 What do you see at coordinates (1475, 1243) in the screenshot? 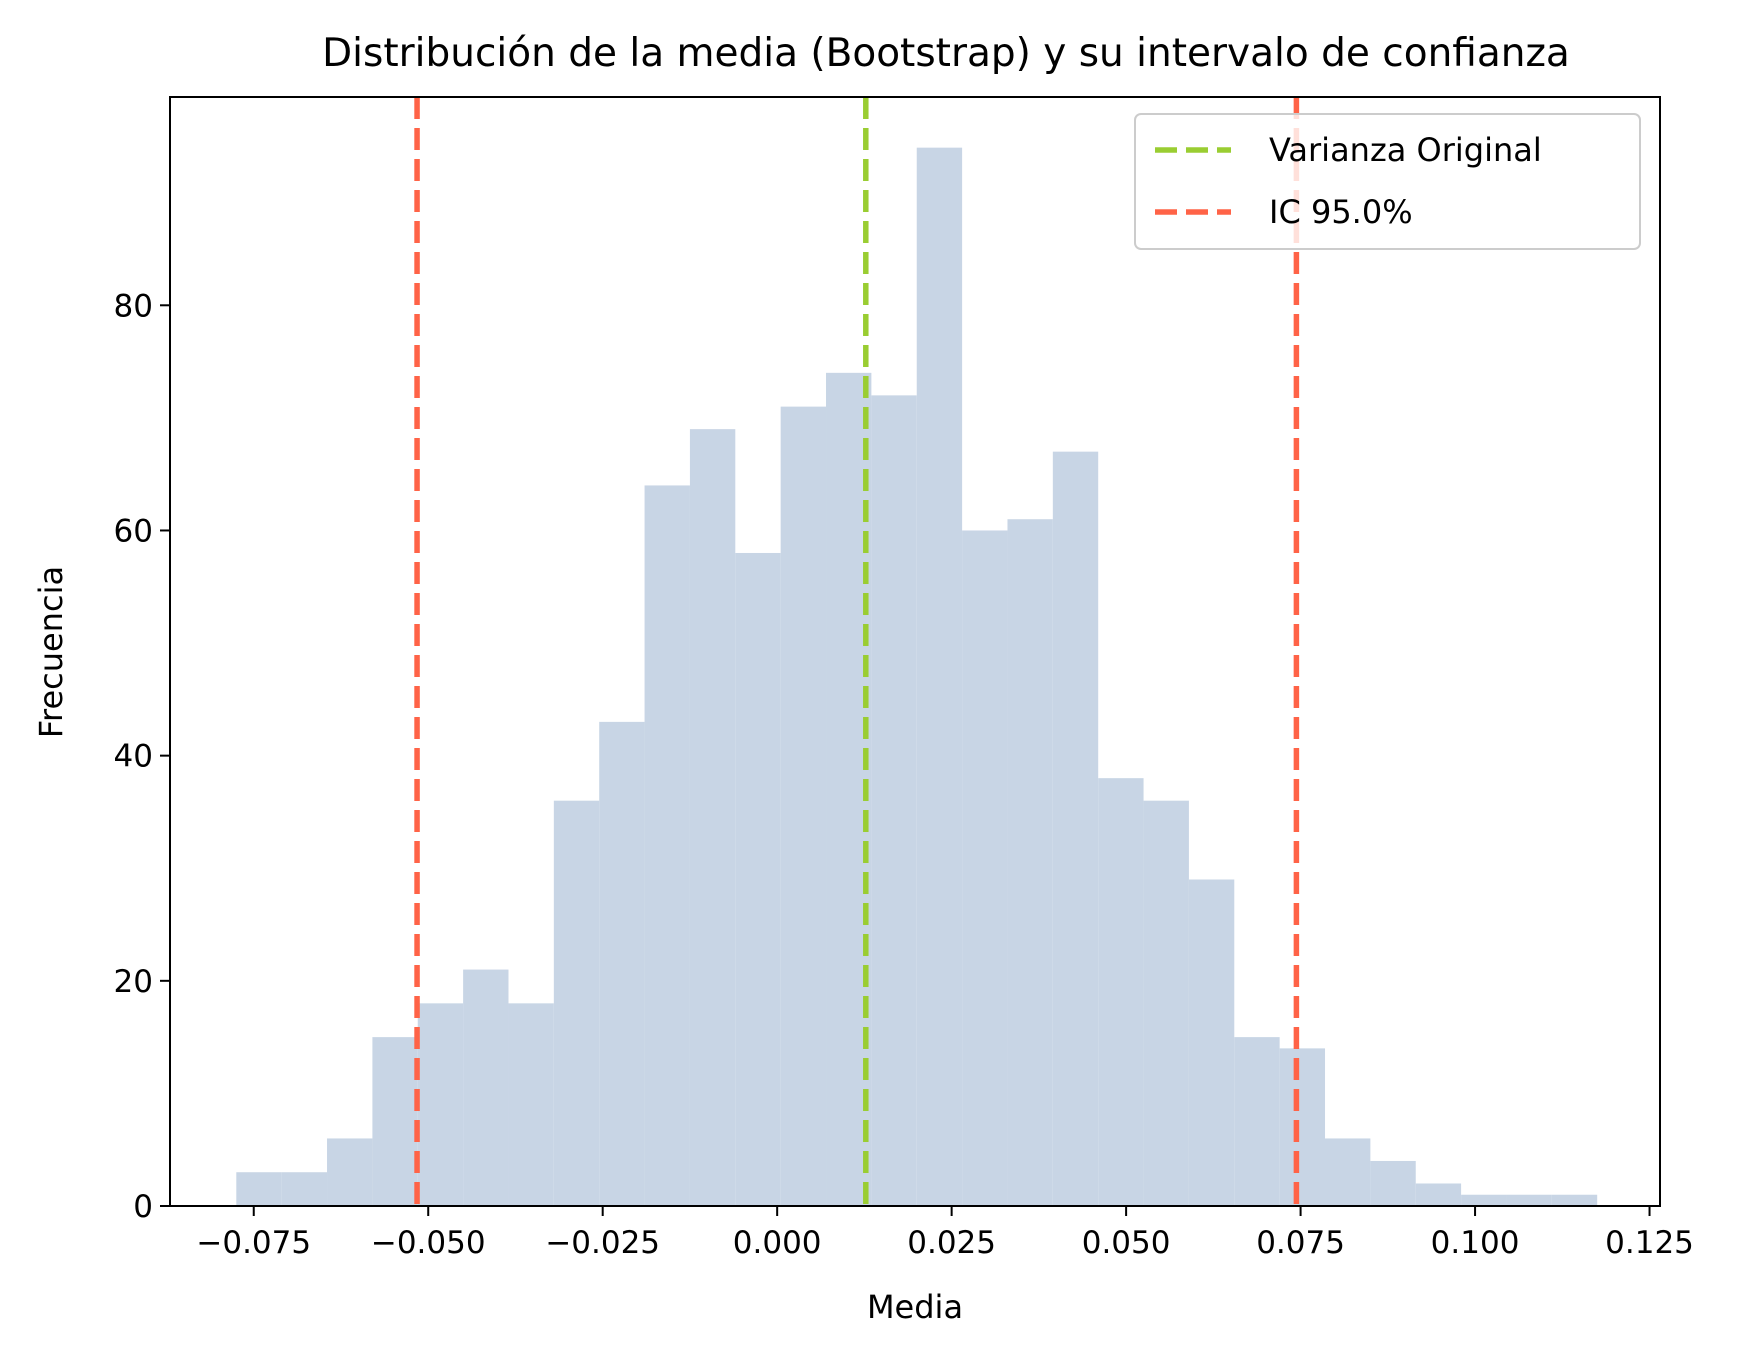
I see `x-tick-label: 0.100` at bounding box center [1475, 1243].